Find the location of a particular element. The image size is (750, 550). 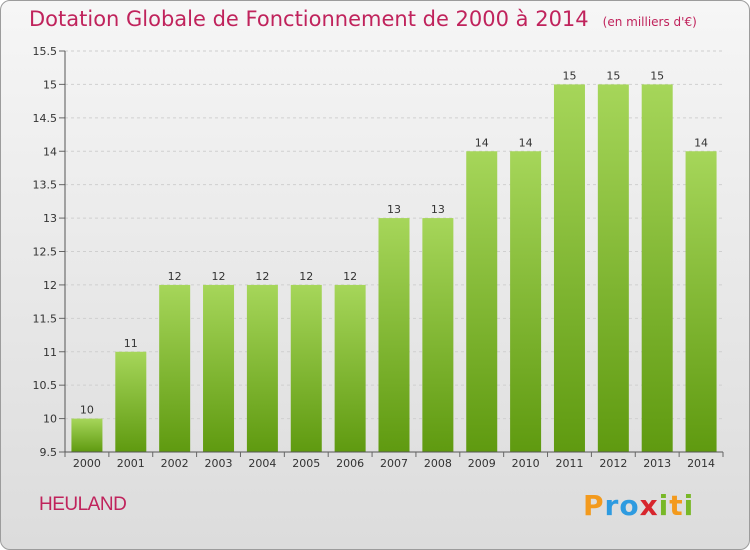

x-tick-label: 2013 is located at coordinates (657, 463).